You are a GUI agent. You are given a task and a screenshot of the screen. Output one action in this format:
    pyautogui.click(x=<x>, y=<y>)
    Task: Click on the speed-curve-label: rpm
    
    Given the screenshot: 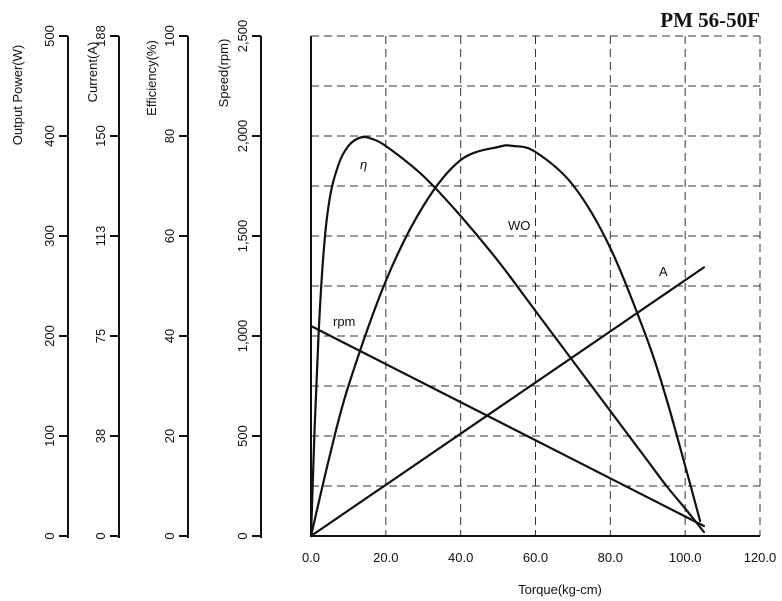 What is the action you would take?
    pyautogui.click(x=344, y=321)
    